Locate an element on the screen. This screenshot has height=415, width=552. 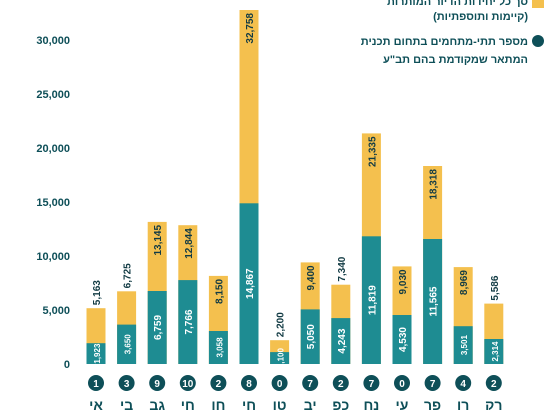
category-label: פר is located at coordinates (432, 403).